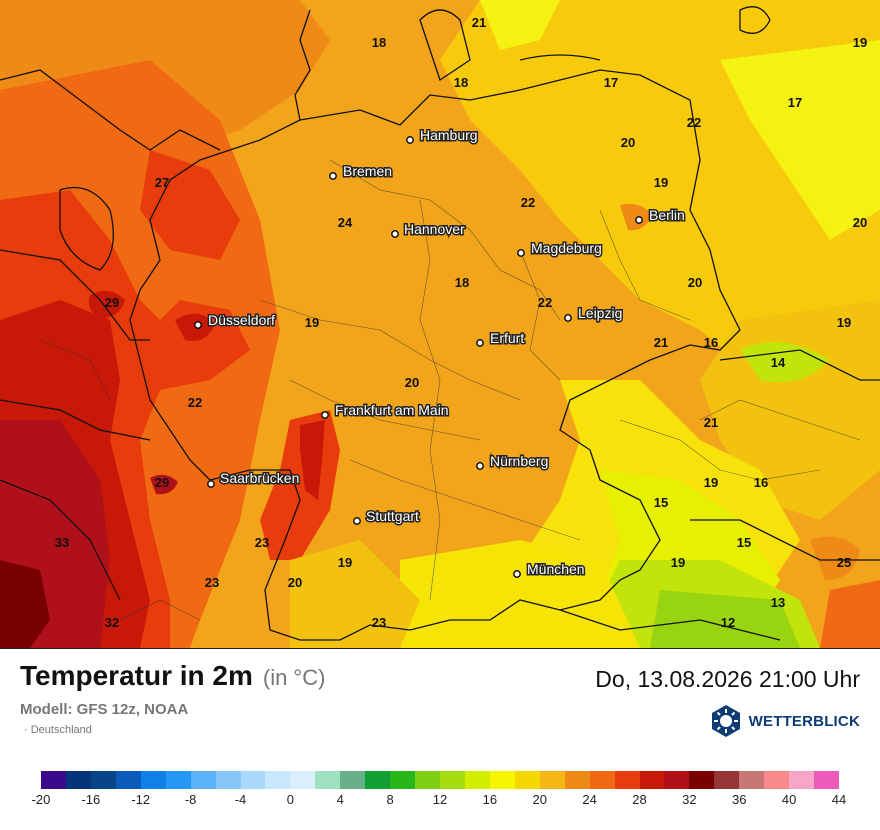 This screenshot has height=830, width=880. What do you see at coordinates (728, 622) in the screenshot?
I see `temp-value: 12` at bounding box center [728, 622].